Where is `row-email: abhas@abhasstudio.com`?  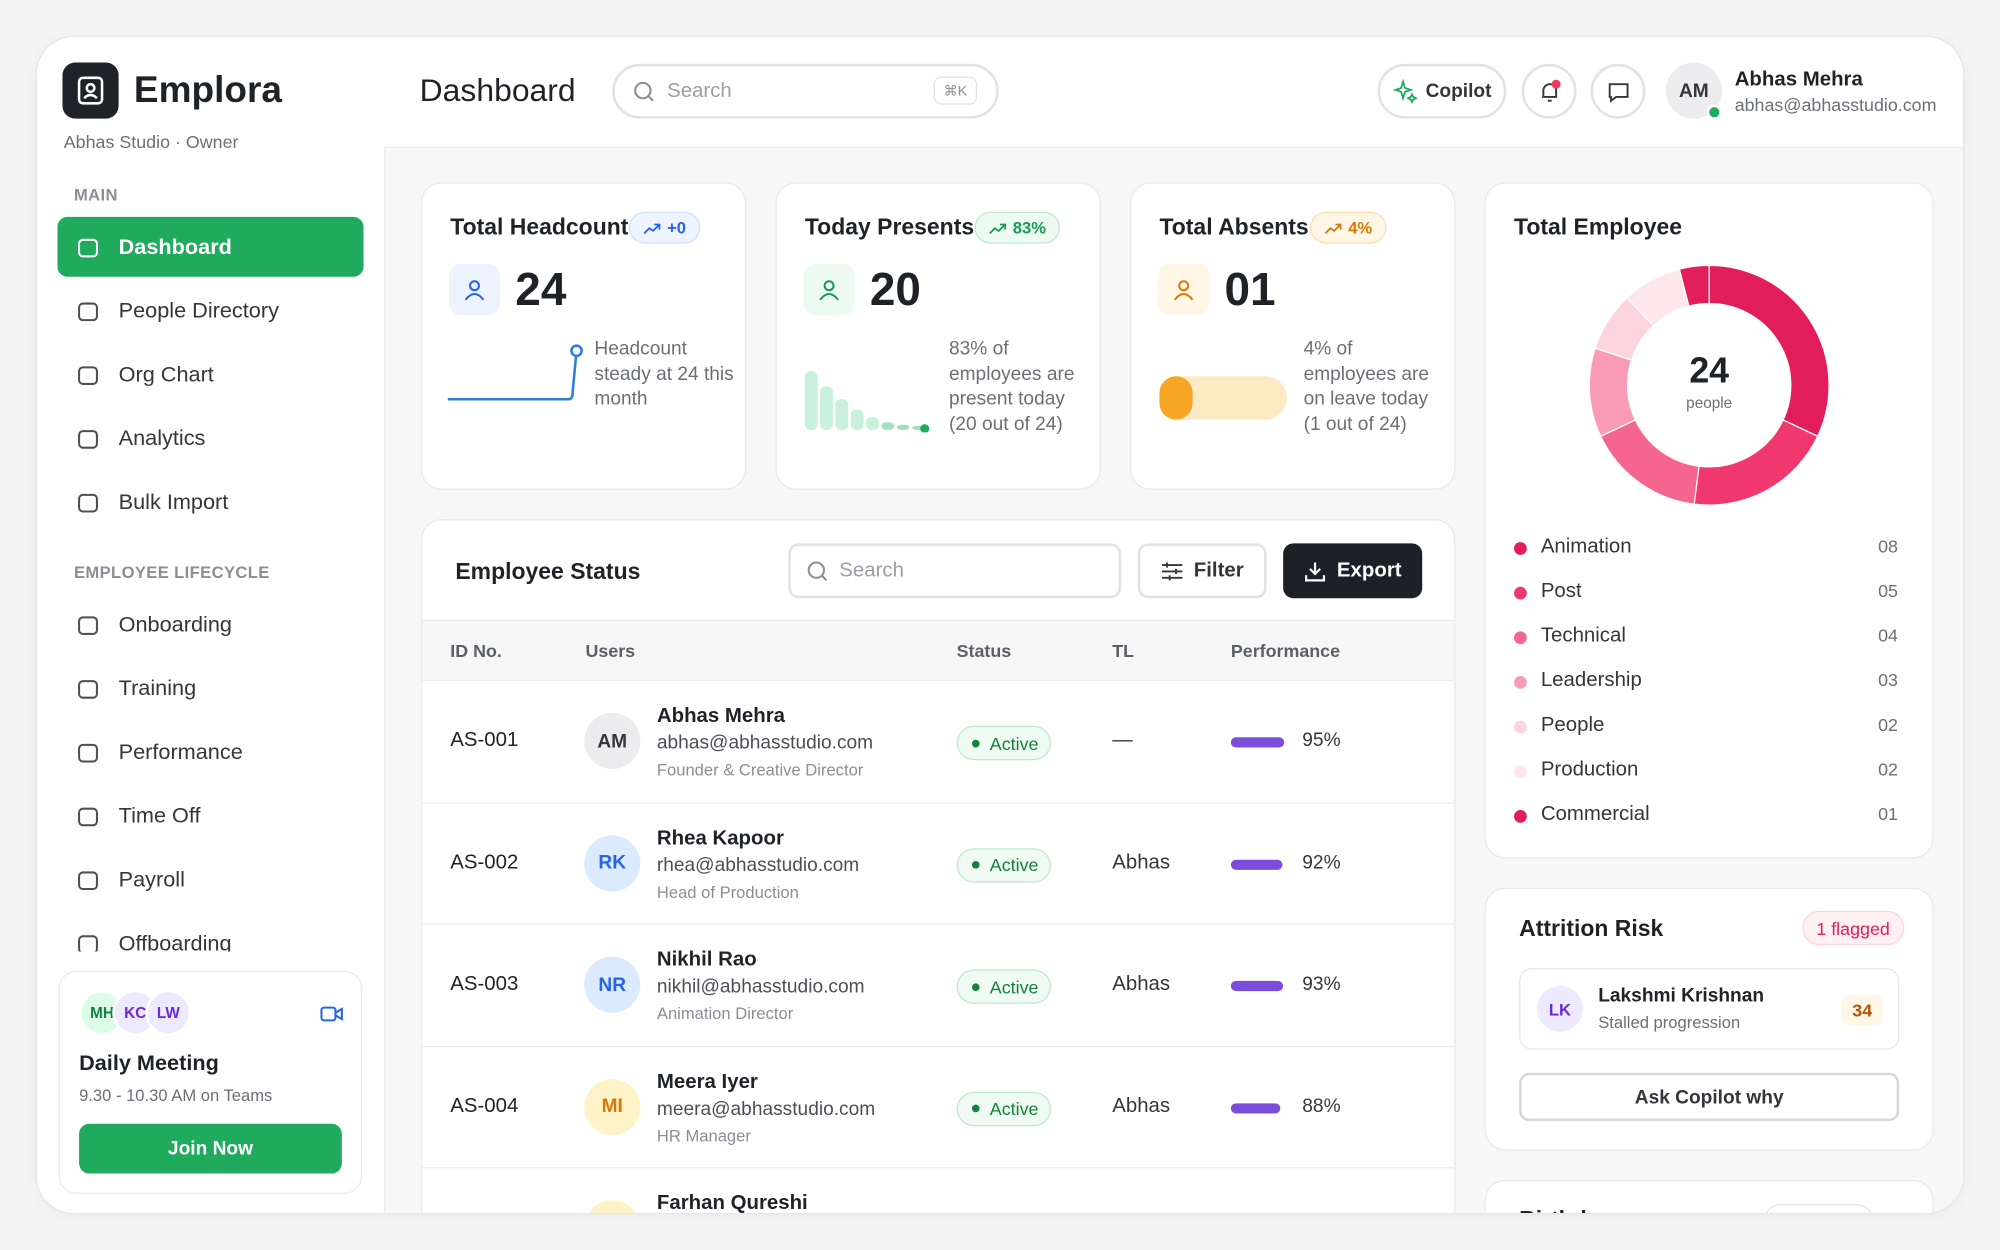 row-email: abhas@abhasstudio.com is located at coordinates (765, 743).